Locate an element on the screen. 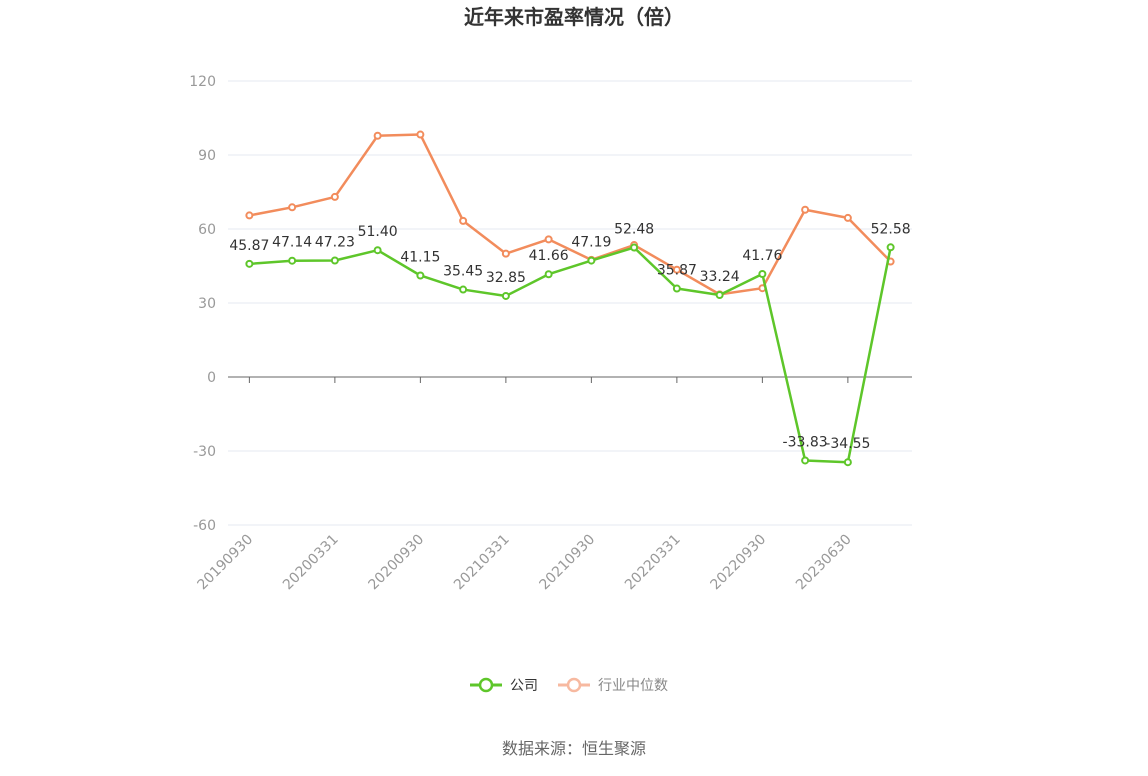 The height and width of the screenshot is (776, 1148). company-data-label: 41.66 is located at coordinates (549, 256).